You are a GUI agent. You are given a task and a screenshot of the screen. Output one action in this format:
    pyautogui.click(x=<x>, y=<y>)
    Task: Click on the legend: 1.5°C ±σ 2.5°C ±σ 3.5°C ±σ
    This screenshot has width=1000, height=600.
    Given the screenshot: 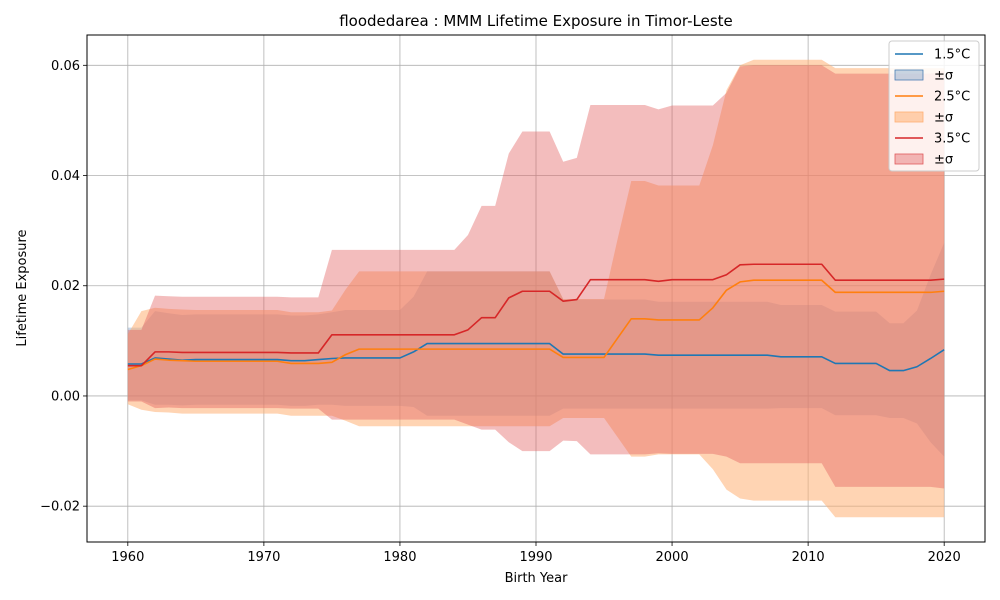 What is the action you would take?
    pyautogui.click(x=934, y=106)
    